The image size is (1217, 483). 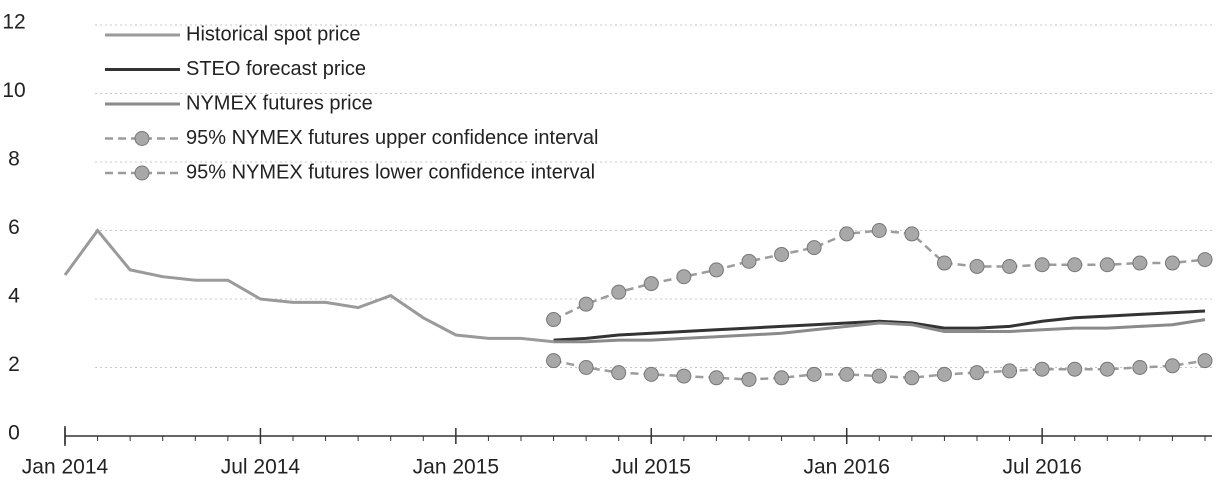 What do you see at coordinates (13, 90) in the screenshot?
I see `y-tick-label: 10` at bounding box center [13, 90].